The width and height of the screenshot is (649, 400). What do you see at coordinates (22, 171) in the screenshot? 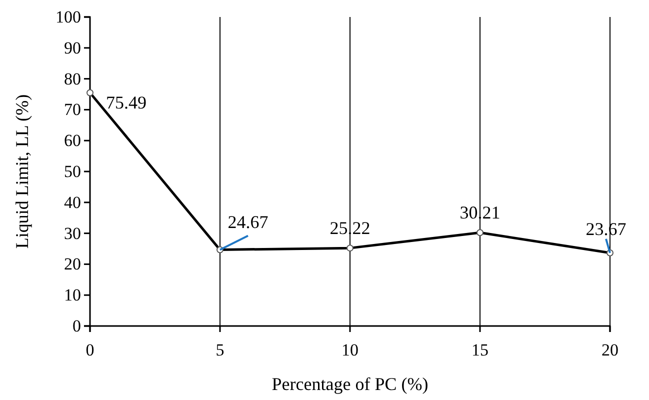
I see `y-axis-title: Liquid Limit, LL (%)` at bounding box center [22, 171].